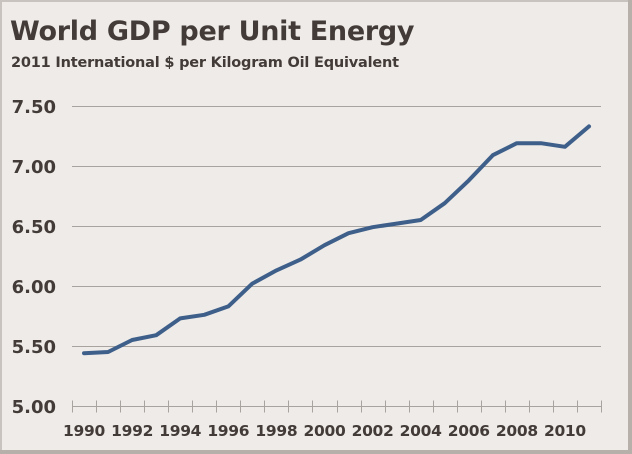 This screenshot has height=454, width=632. I want to click on x-tick-label: 1990, so click(84, 431).